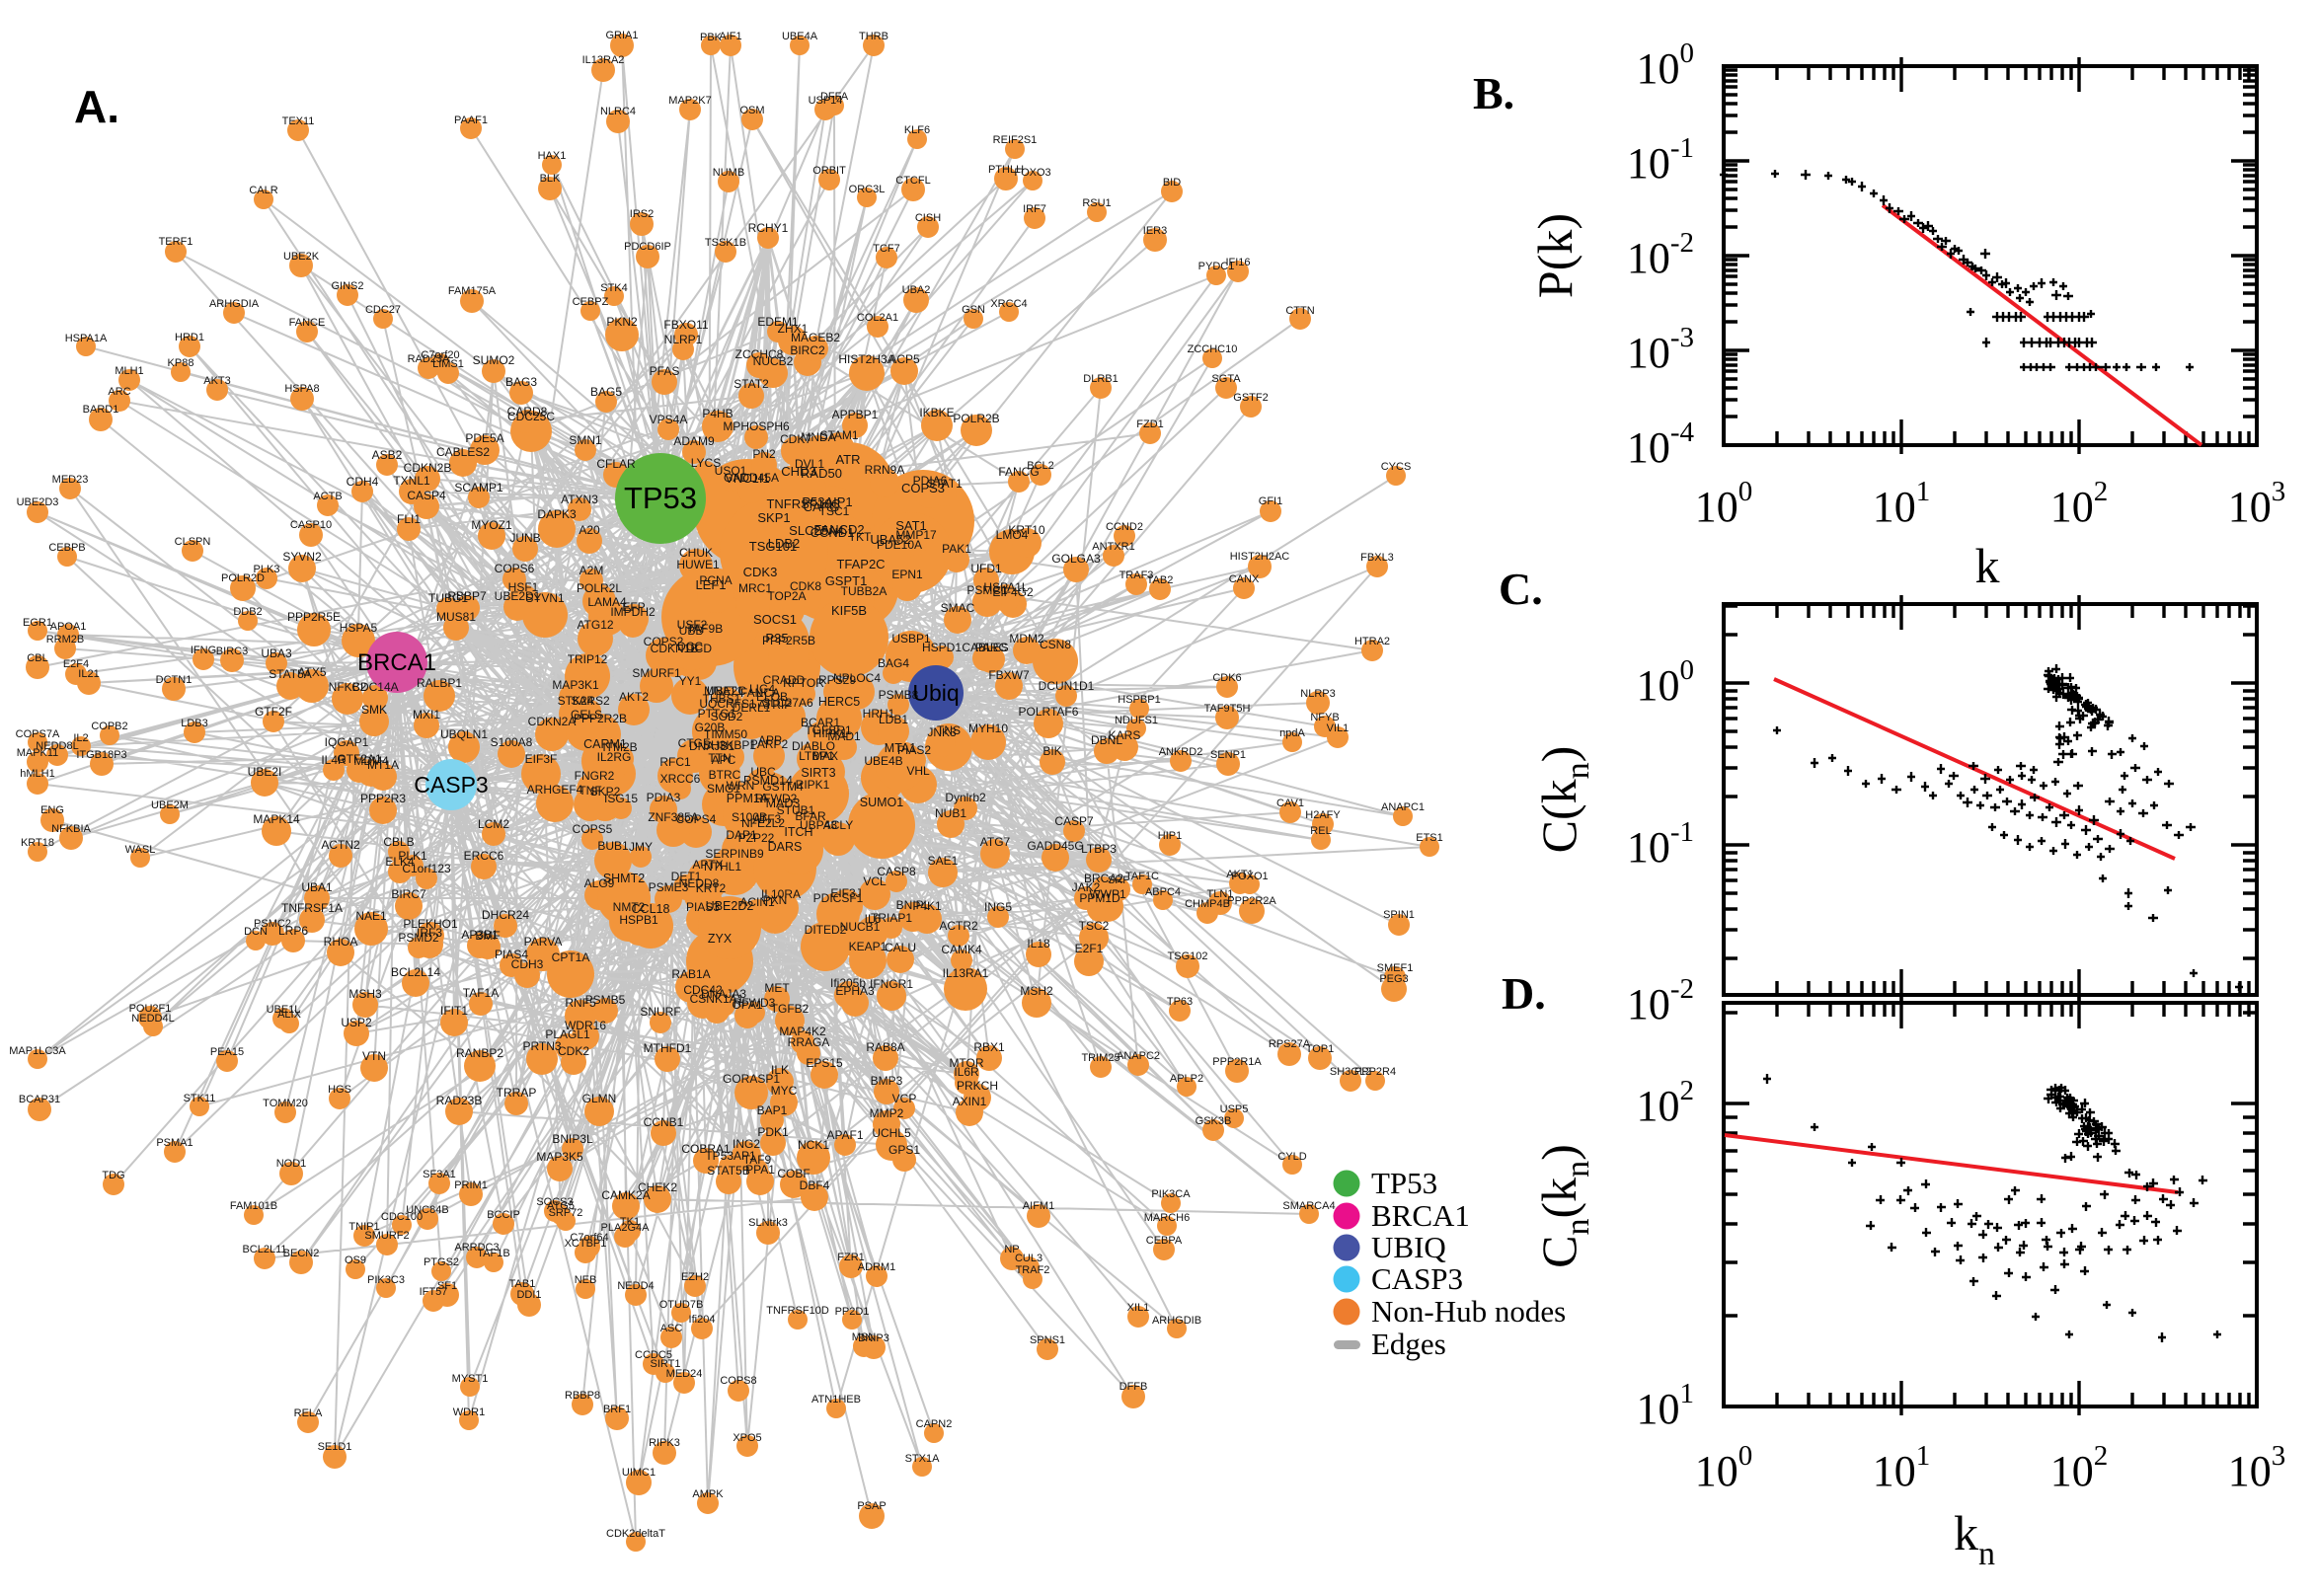 This screenshot has width=2316, height=1596. Describe the element at coordinates (38, 502) in the screenshot. I see `svg-text: UBE2D3` at that location.